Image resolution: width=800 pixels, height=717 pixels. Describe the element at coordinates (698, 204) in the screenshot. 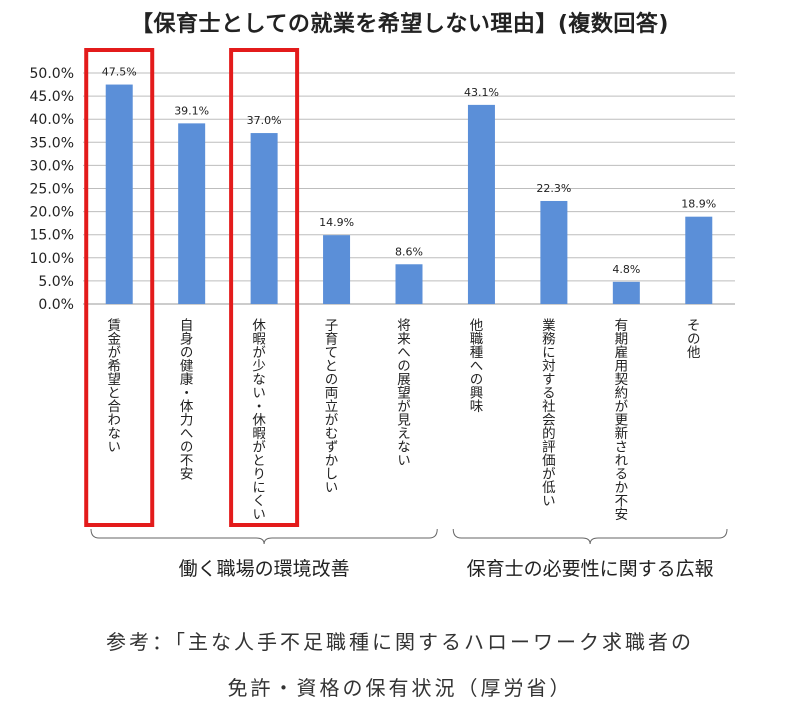

I see `data-label: 18.9%` at that location.